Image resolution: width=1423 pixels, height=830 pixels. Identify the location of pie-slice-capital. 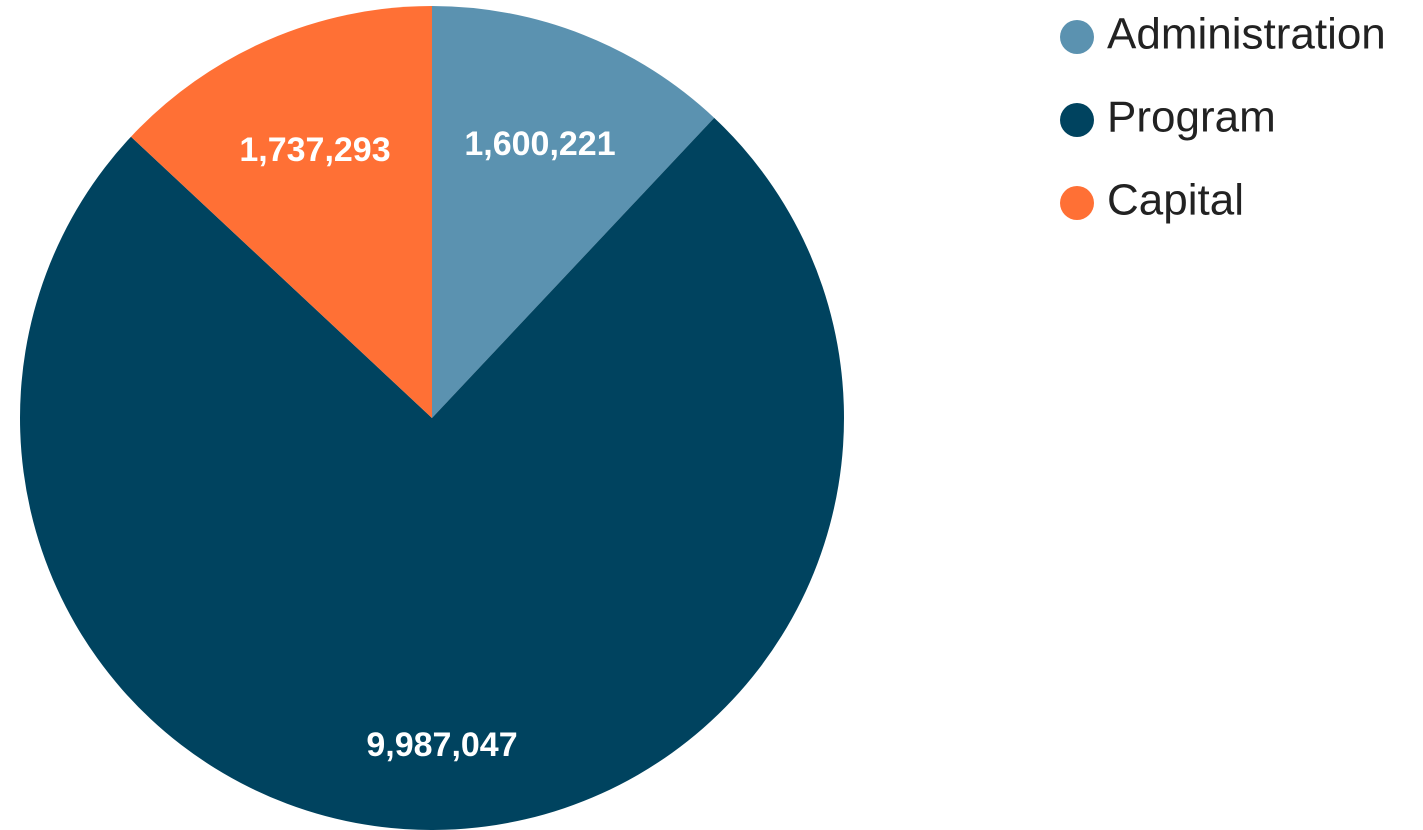
(281, 212).